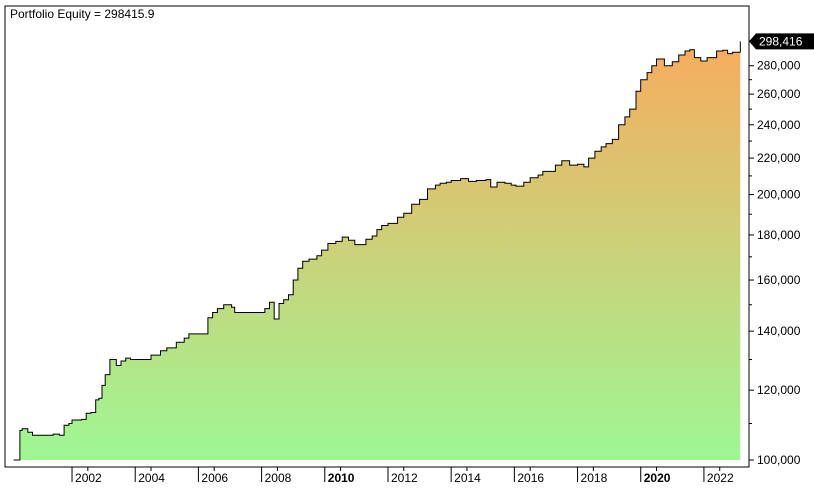  What do you see at coordinates (151, 478) in the screenshot?
I see `x-tick-label: 2004` at bounding box center [151, 478].